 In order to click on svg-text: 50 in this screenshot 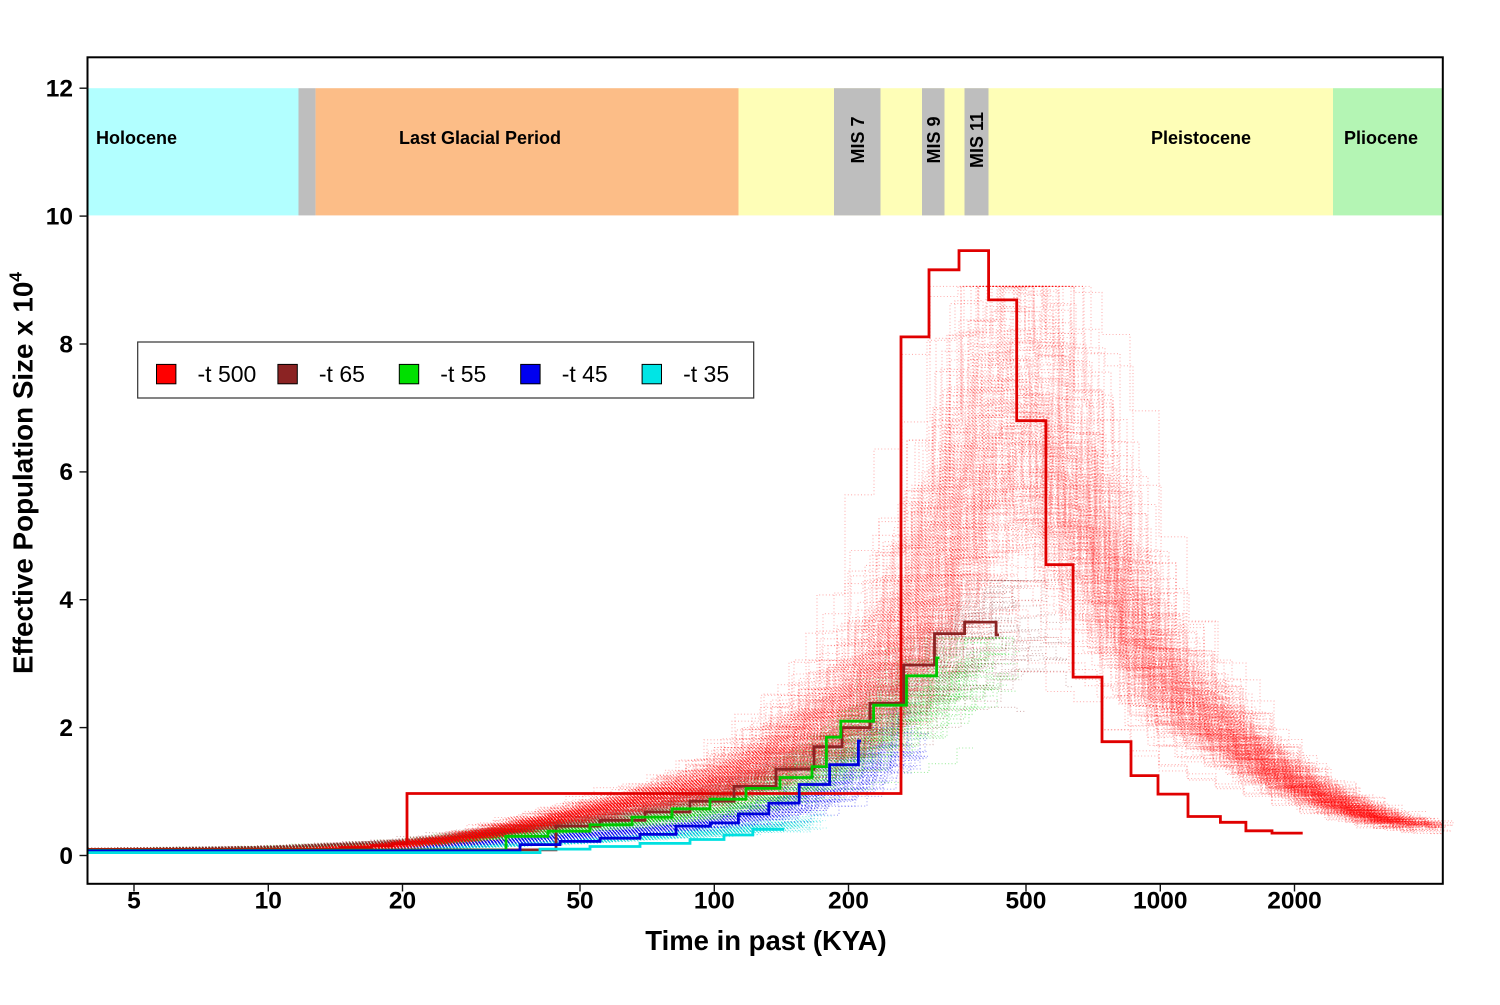, I will do `click(579, 901)`.